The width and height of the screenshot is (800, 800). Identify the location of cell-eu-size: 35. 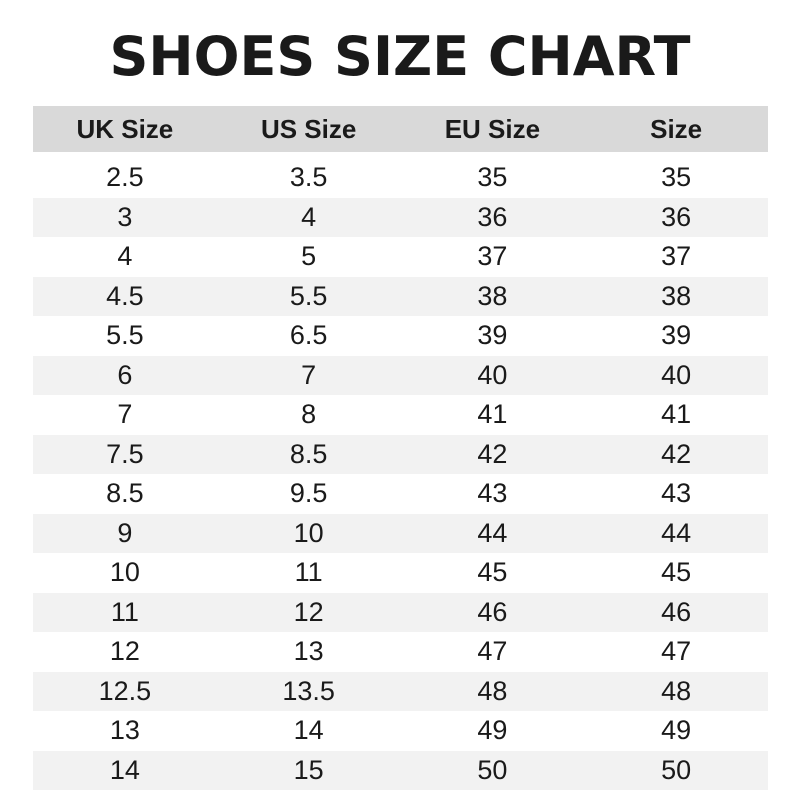
(492, 177).